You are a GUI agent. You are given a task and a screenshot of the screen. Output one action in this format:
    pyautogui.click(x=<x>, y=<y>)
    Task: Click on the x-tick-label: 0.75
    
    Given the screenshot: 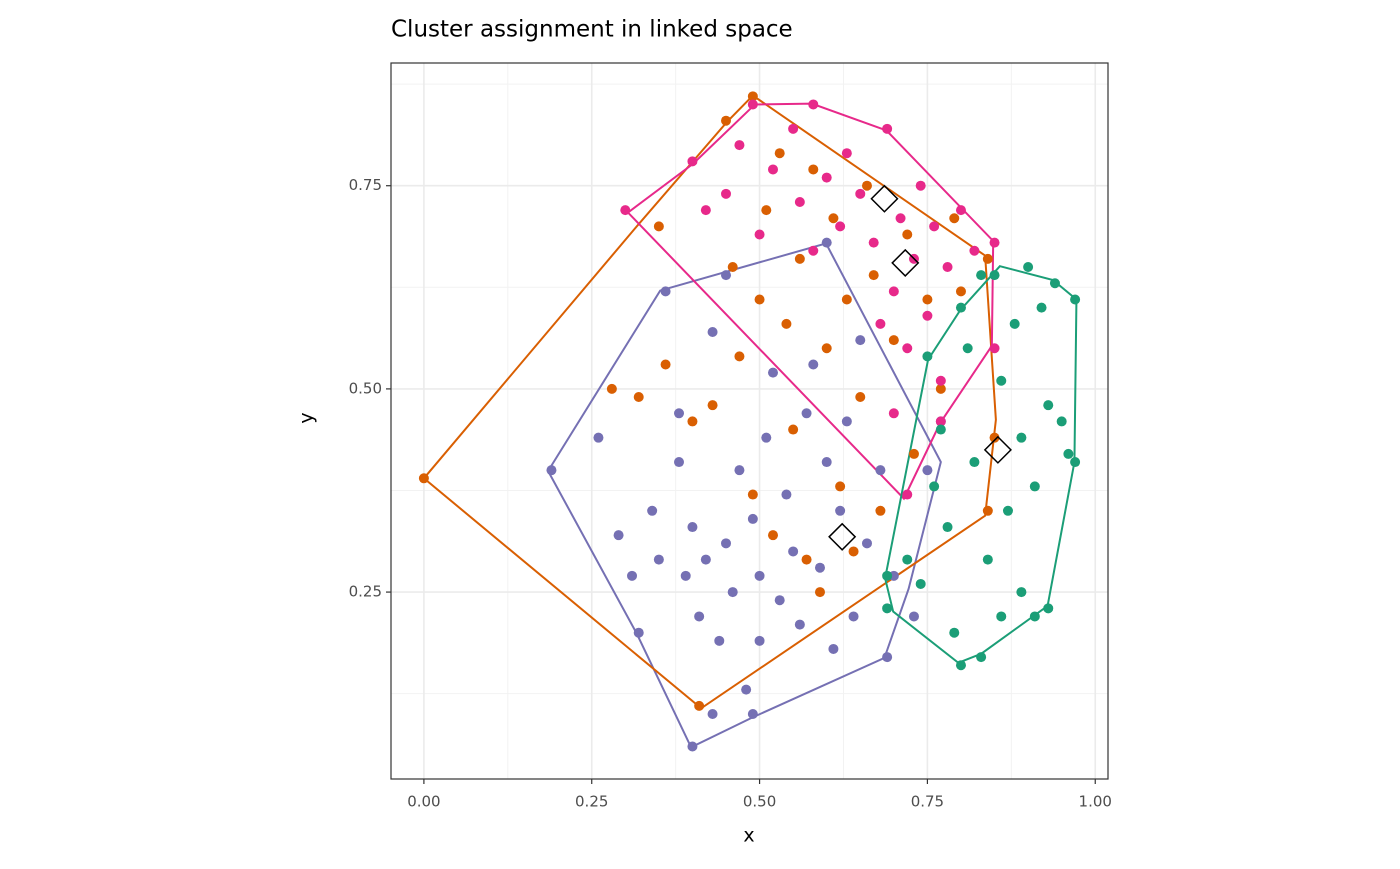 What is the action you would take?
    pyautogui.click(x=927, y=802)
    